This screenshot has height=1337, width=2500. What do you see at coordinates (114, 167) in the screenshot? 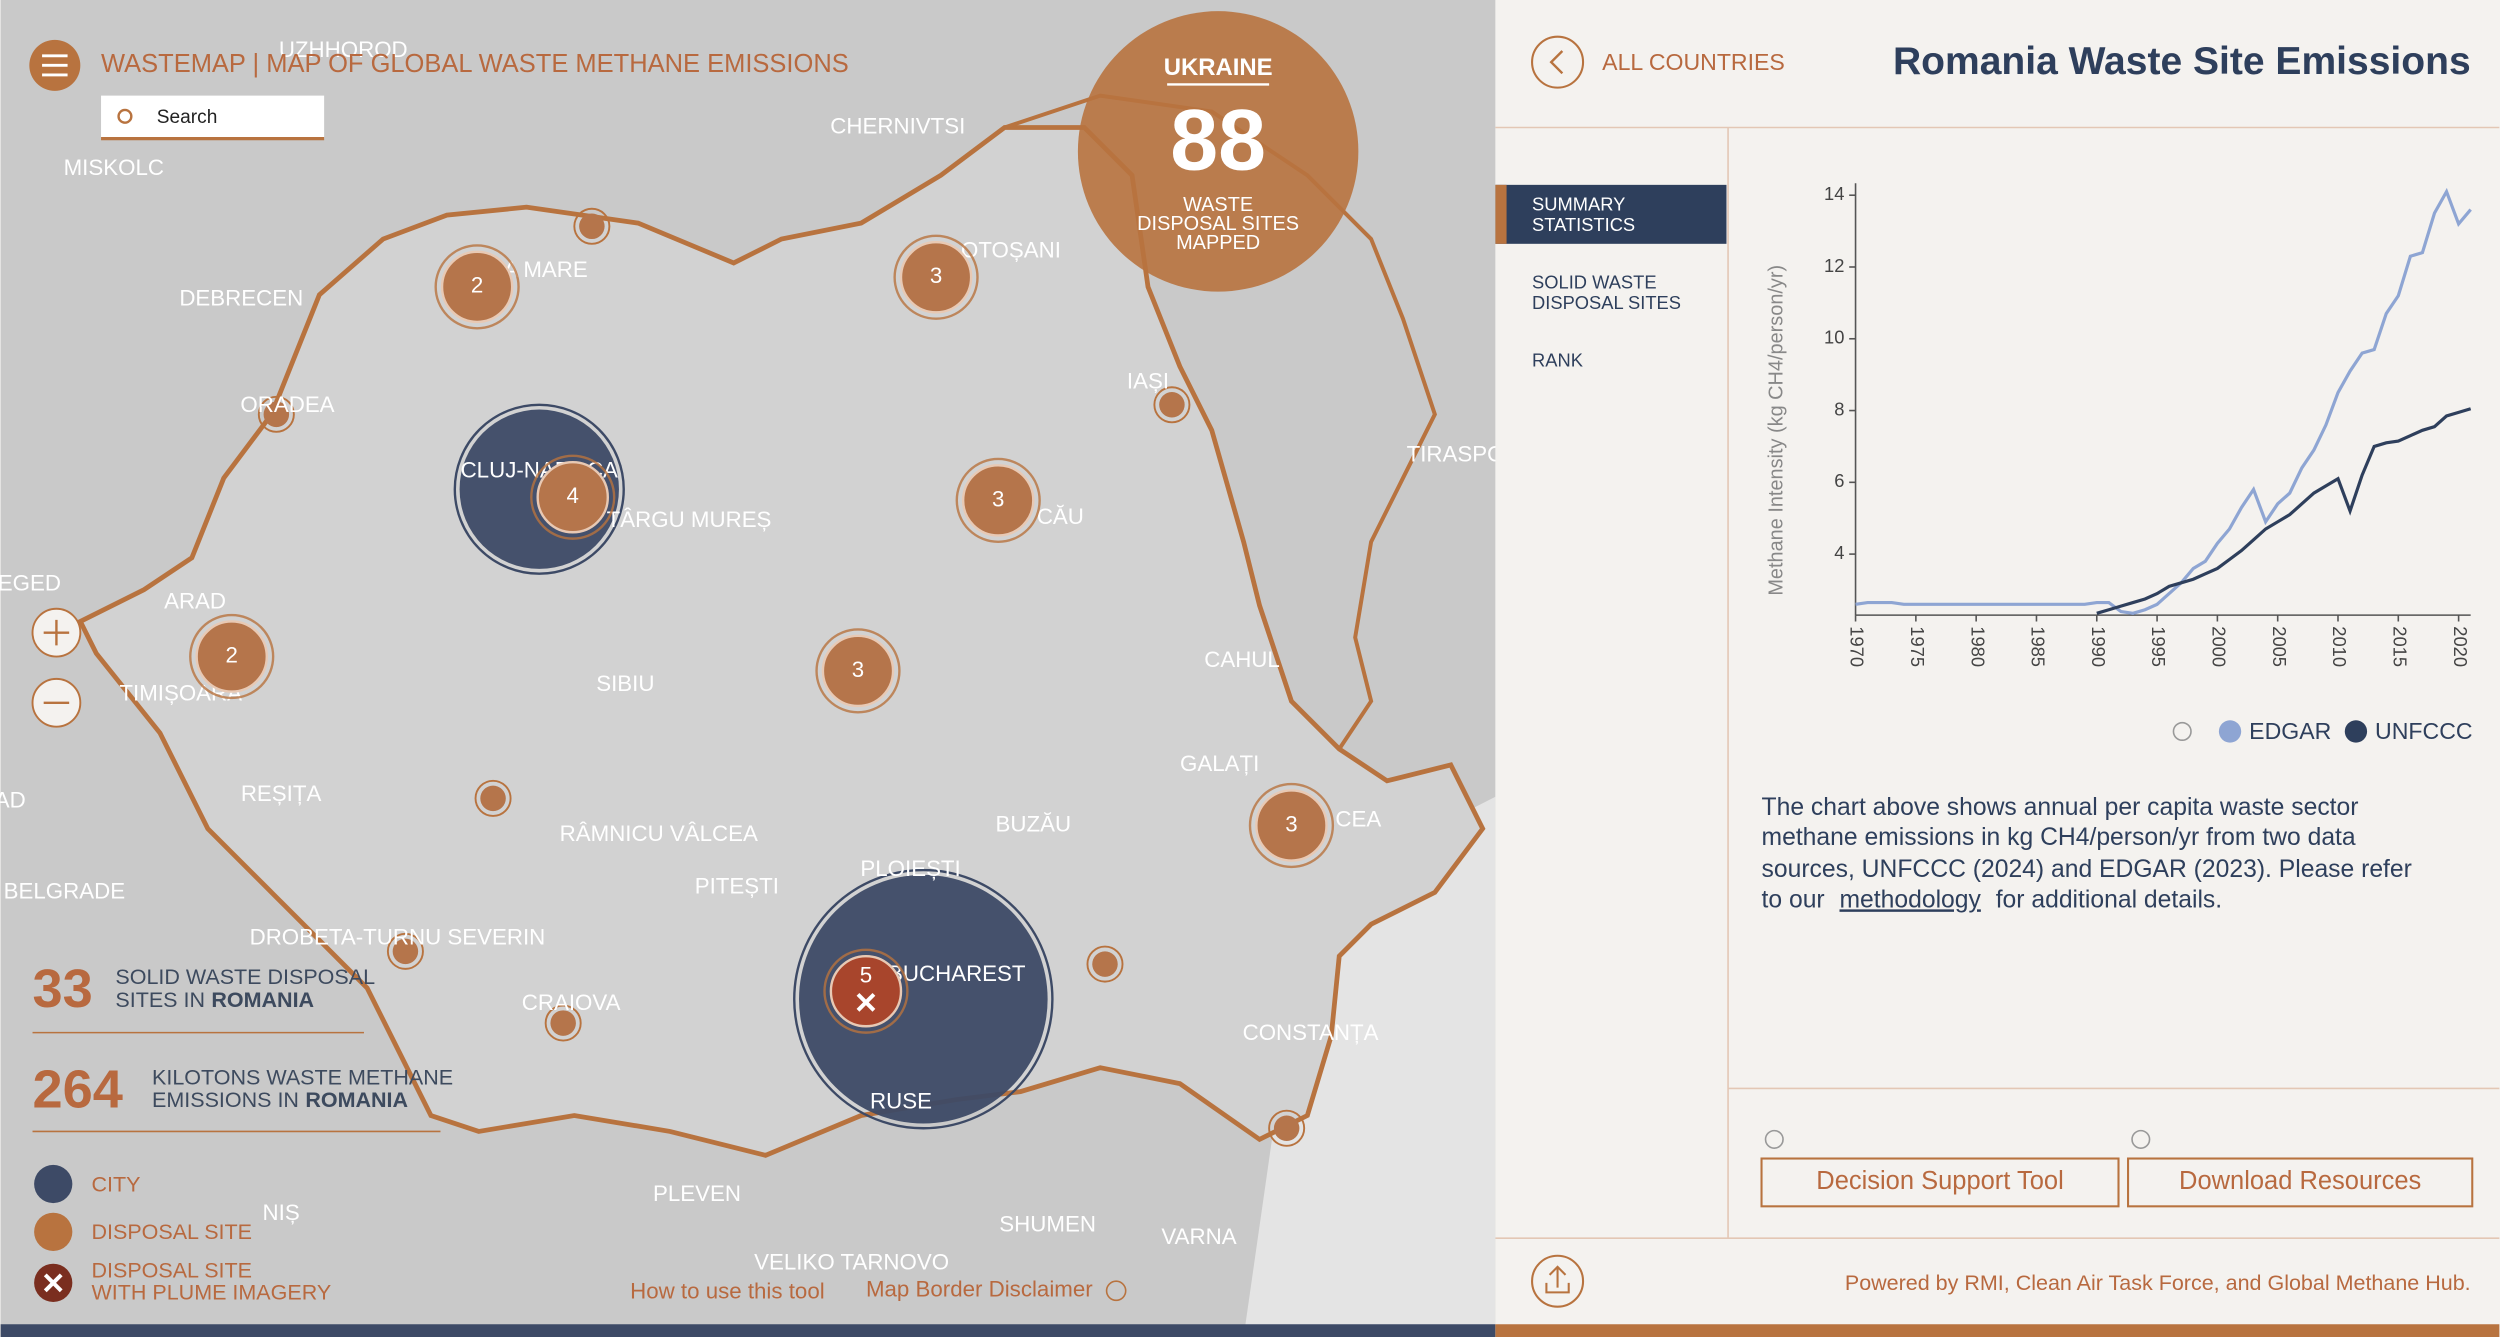
I see `place-label: MISKOLC` at bounding box center [114, 167].